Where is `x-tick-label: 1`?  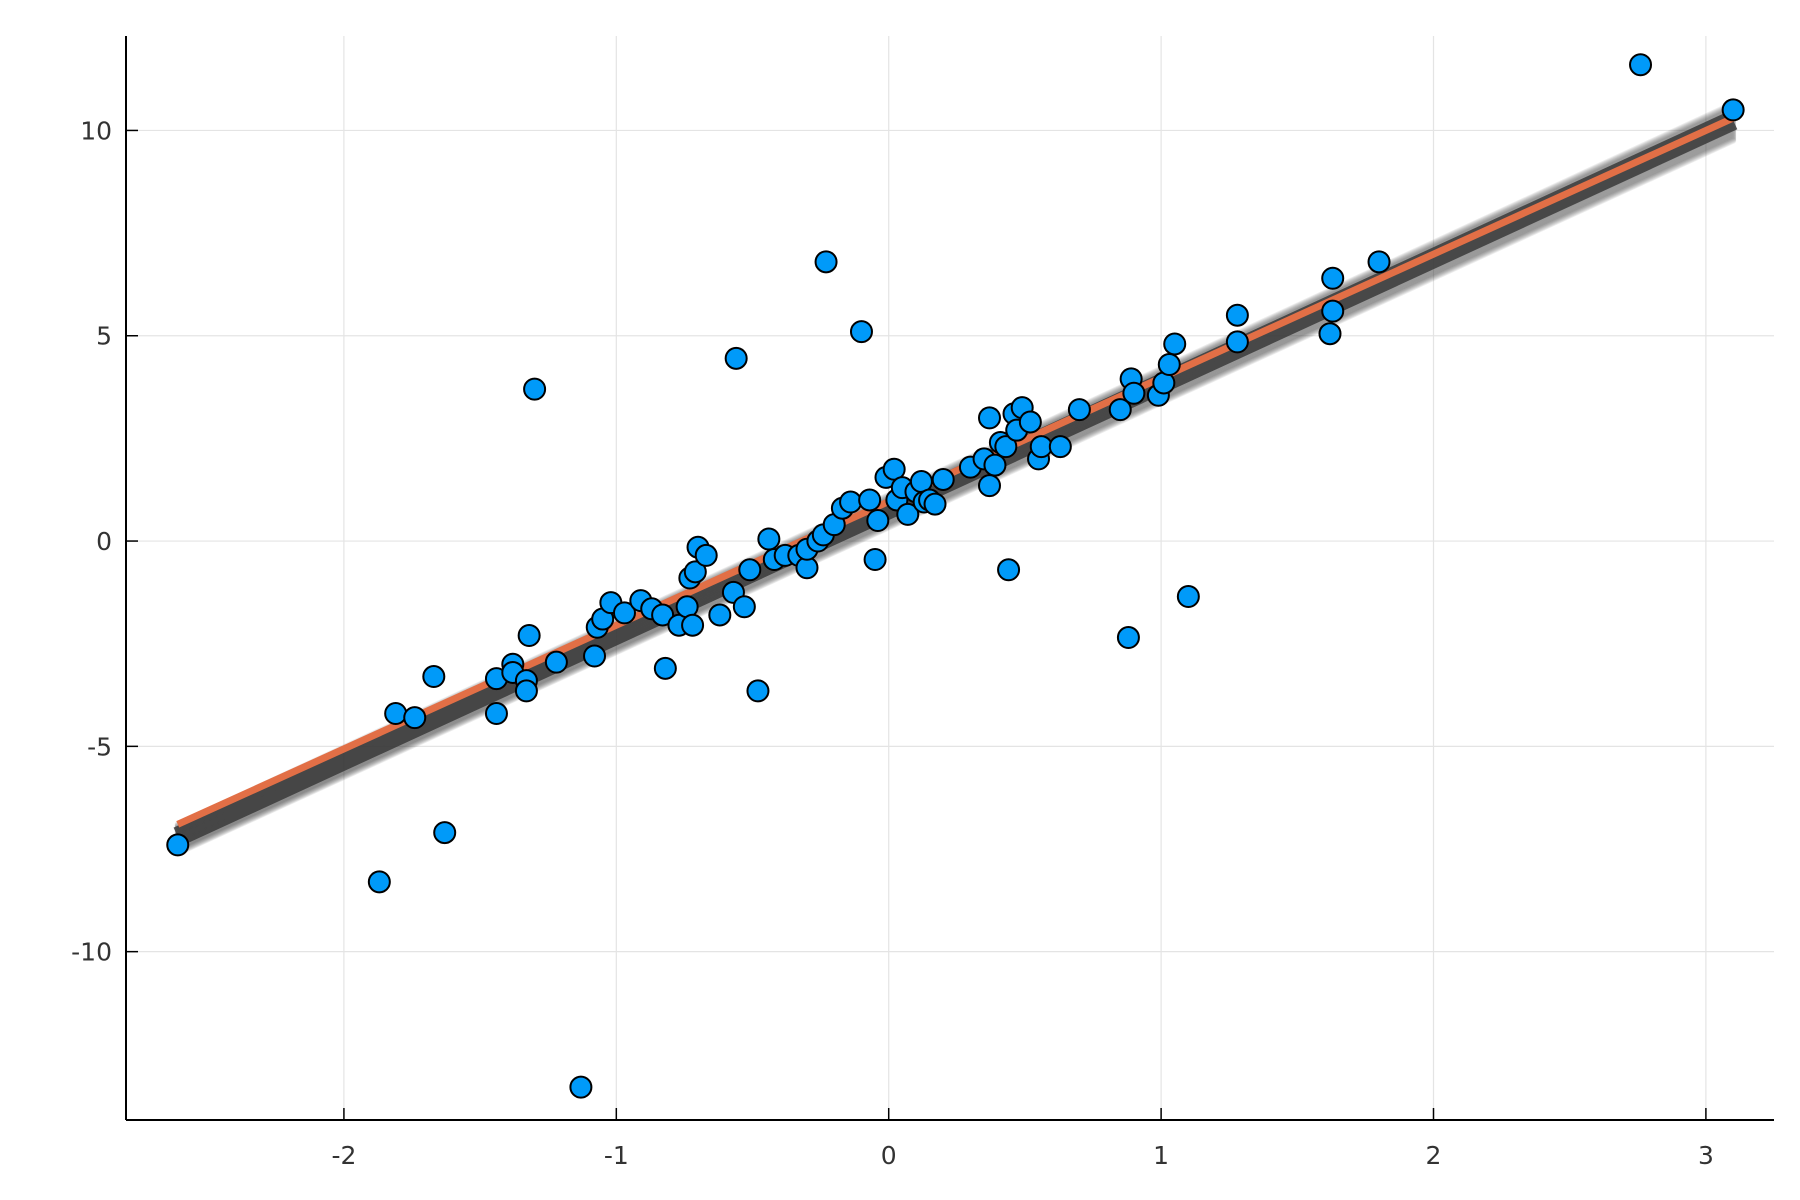 x-tick-label: 1 is located at coordinates (1161, 1155).